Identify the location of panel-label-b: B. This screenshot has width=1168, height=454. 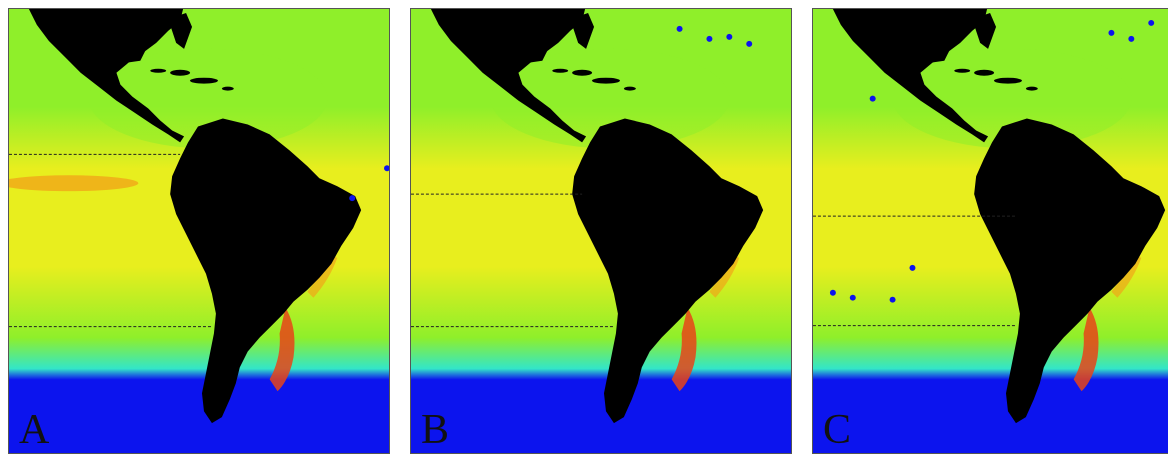
(435, 430).